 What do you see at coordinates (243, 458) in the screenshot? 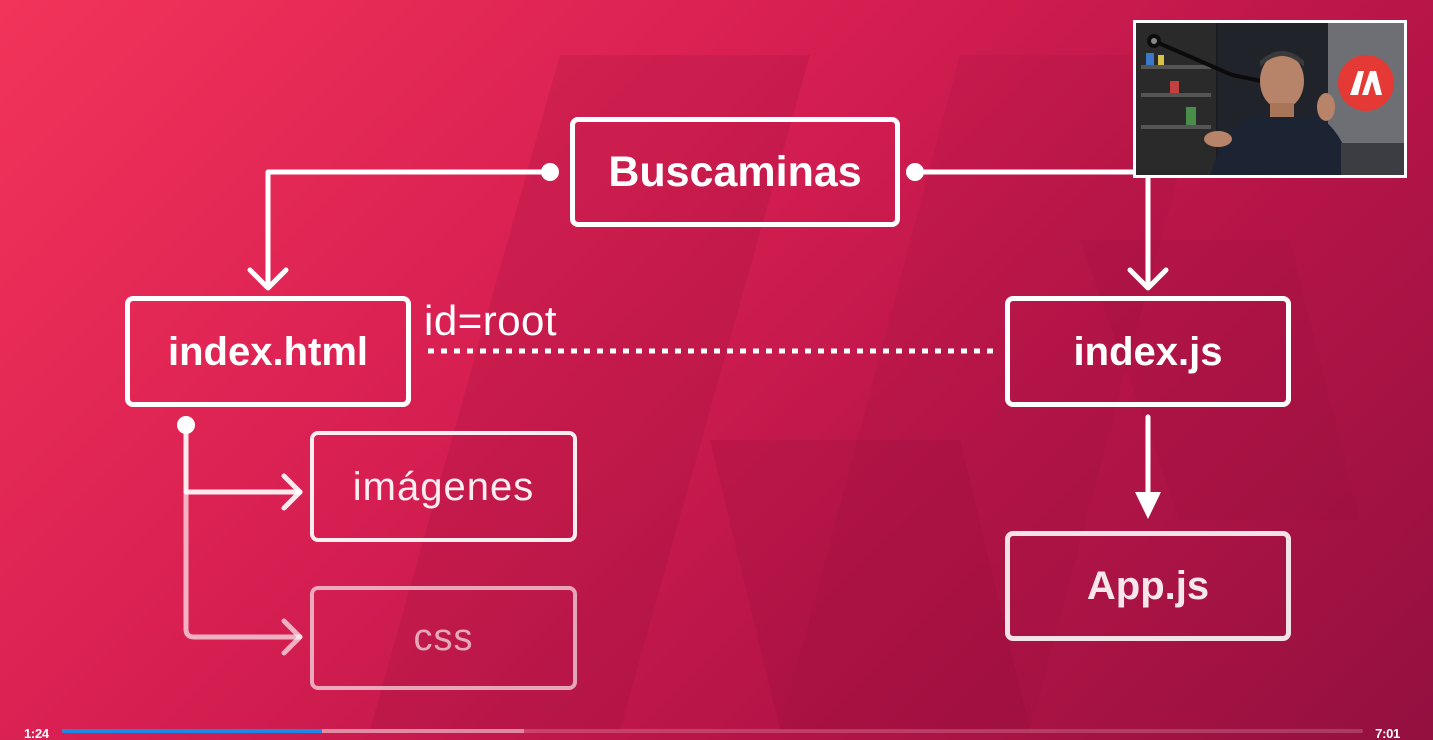
I see `connector-index-html-to-imagenes` at bounding box center [243, 458].